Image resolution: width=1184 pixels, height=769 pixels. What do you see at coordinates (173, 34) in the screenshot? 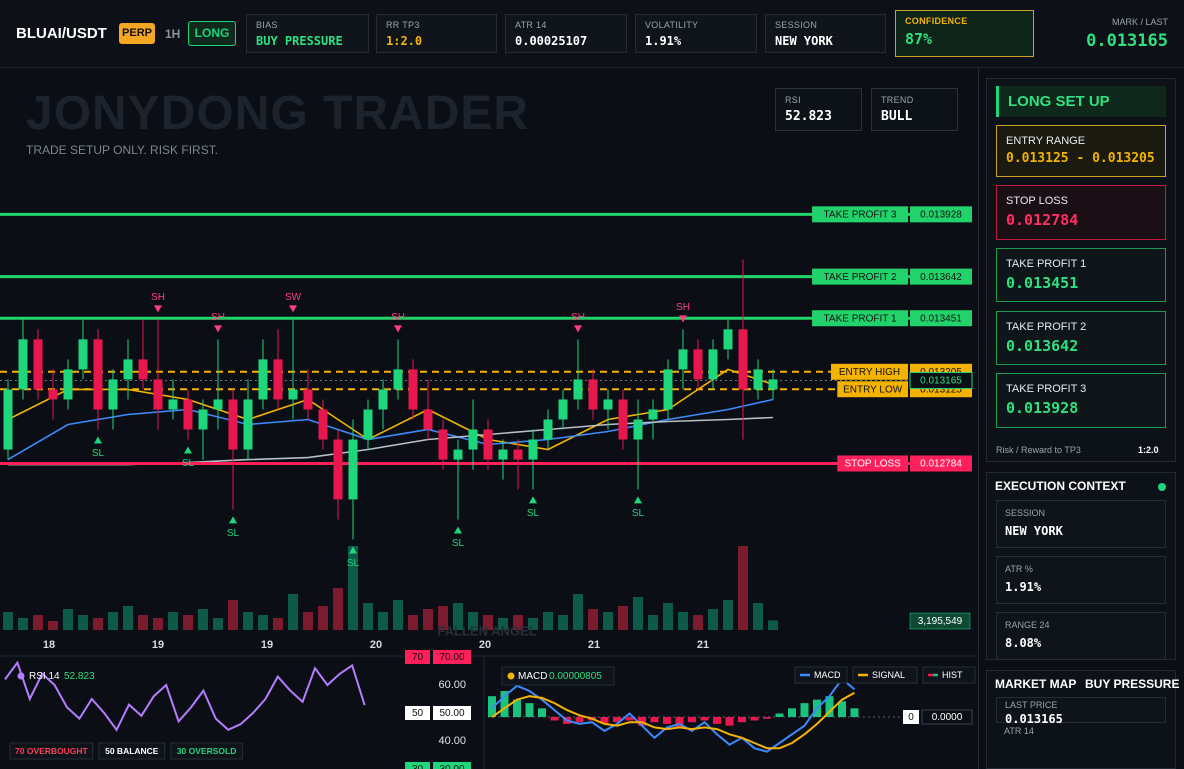
I see `timeframe: 1H` at bounding box center [173, 34].